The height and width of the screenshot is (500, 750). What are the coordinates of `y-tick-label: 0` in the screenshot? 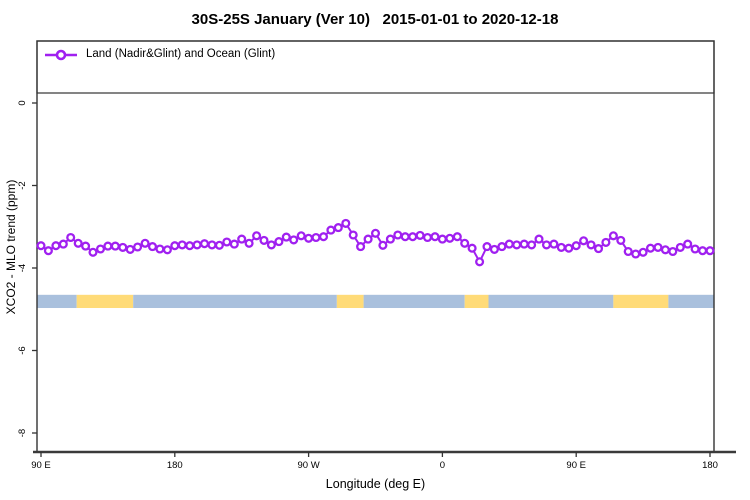 It's located at (22, 102).